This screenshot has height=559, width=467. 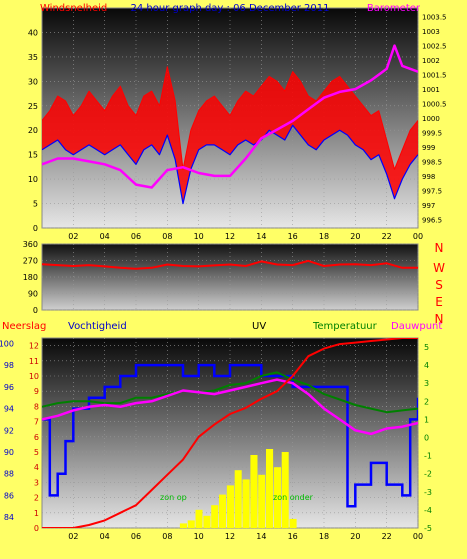 What do you see at coordinates (439, 268) in the screenshot?
I see `direction-letter-w: W` at bounding box center [439, 268].